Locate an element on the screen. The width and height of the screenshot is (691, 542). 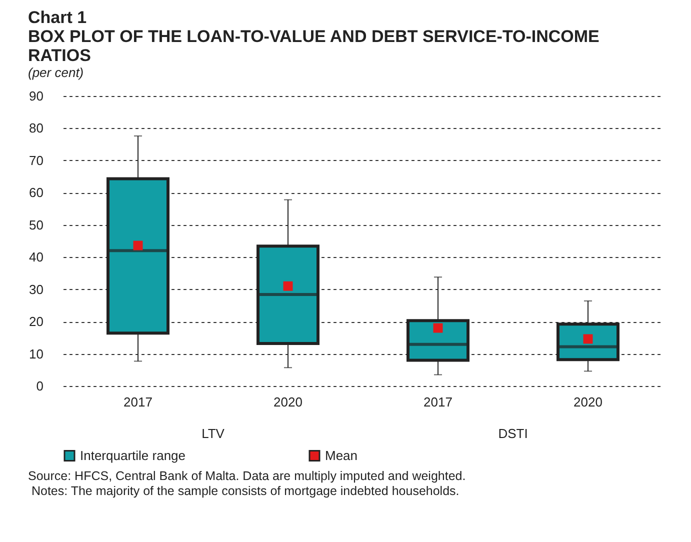
chart-subtitle: BOX PLOT OF THE LOAN-TO-VALUE AND DEBT SERVICE-TO-INCOME RATIOS is located at coordinates (314, 46).